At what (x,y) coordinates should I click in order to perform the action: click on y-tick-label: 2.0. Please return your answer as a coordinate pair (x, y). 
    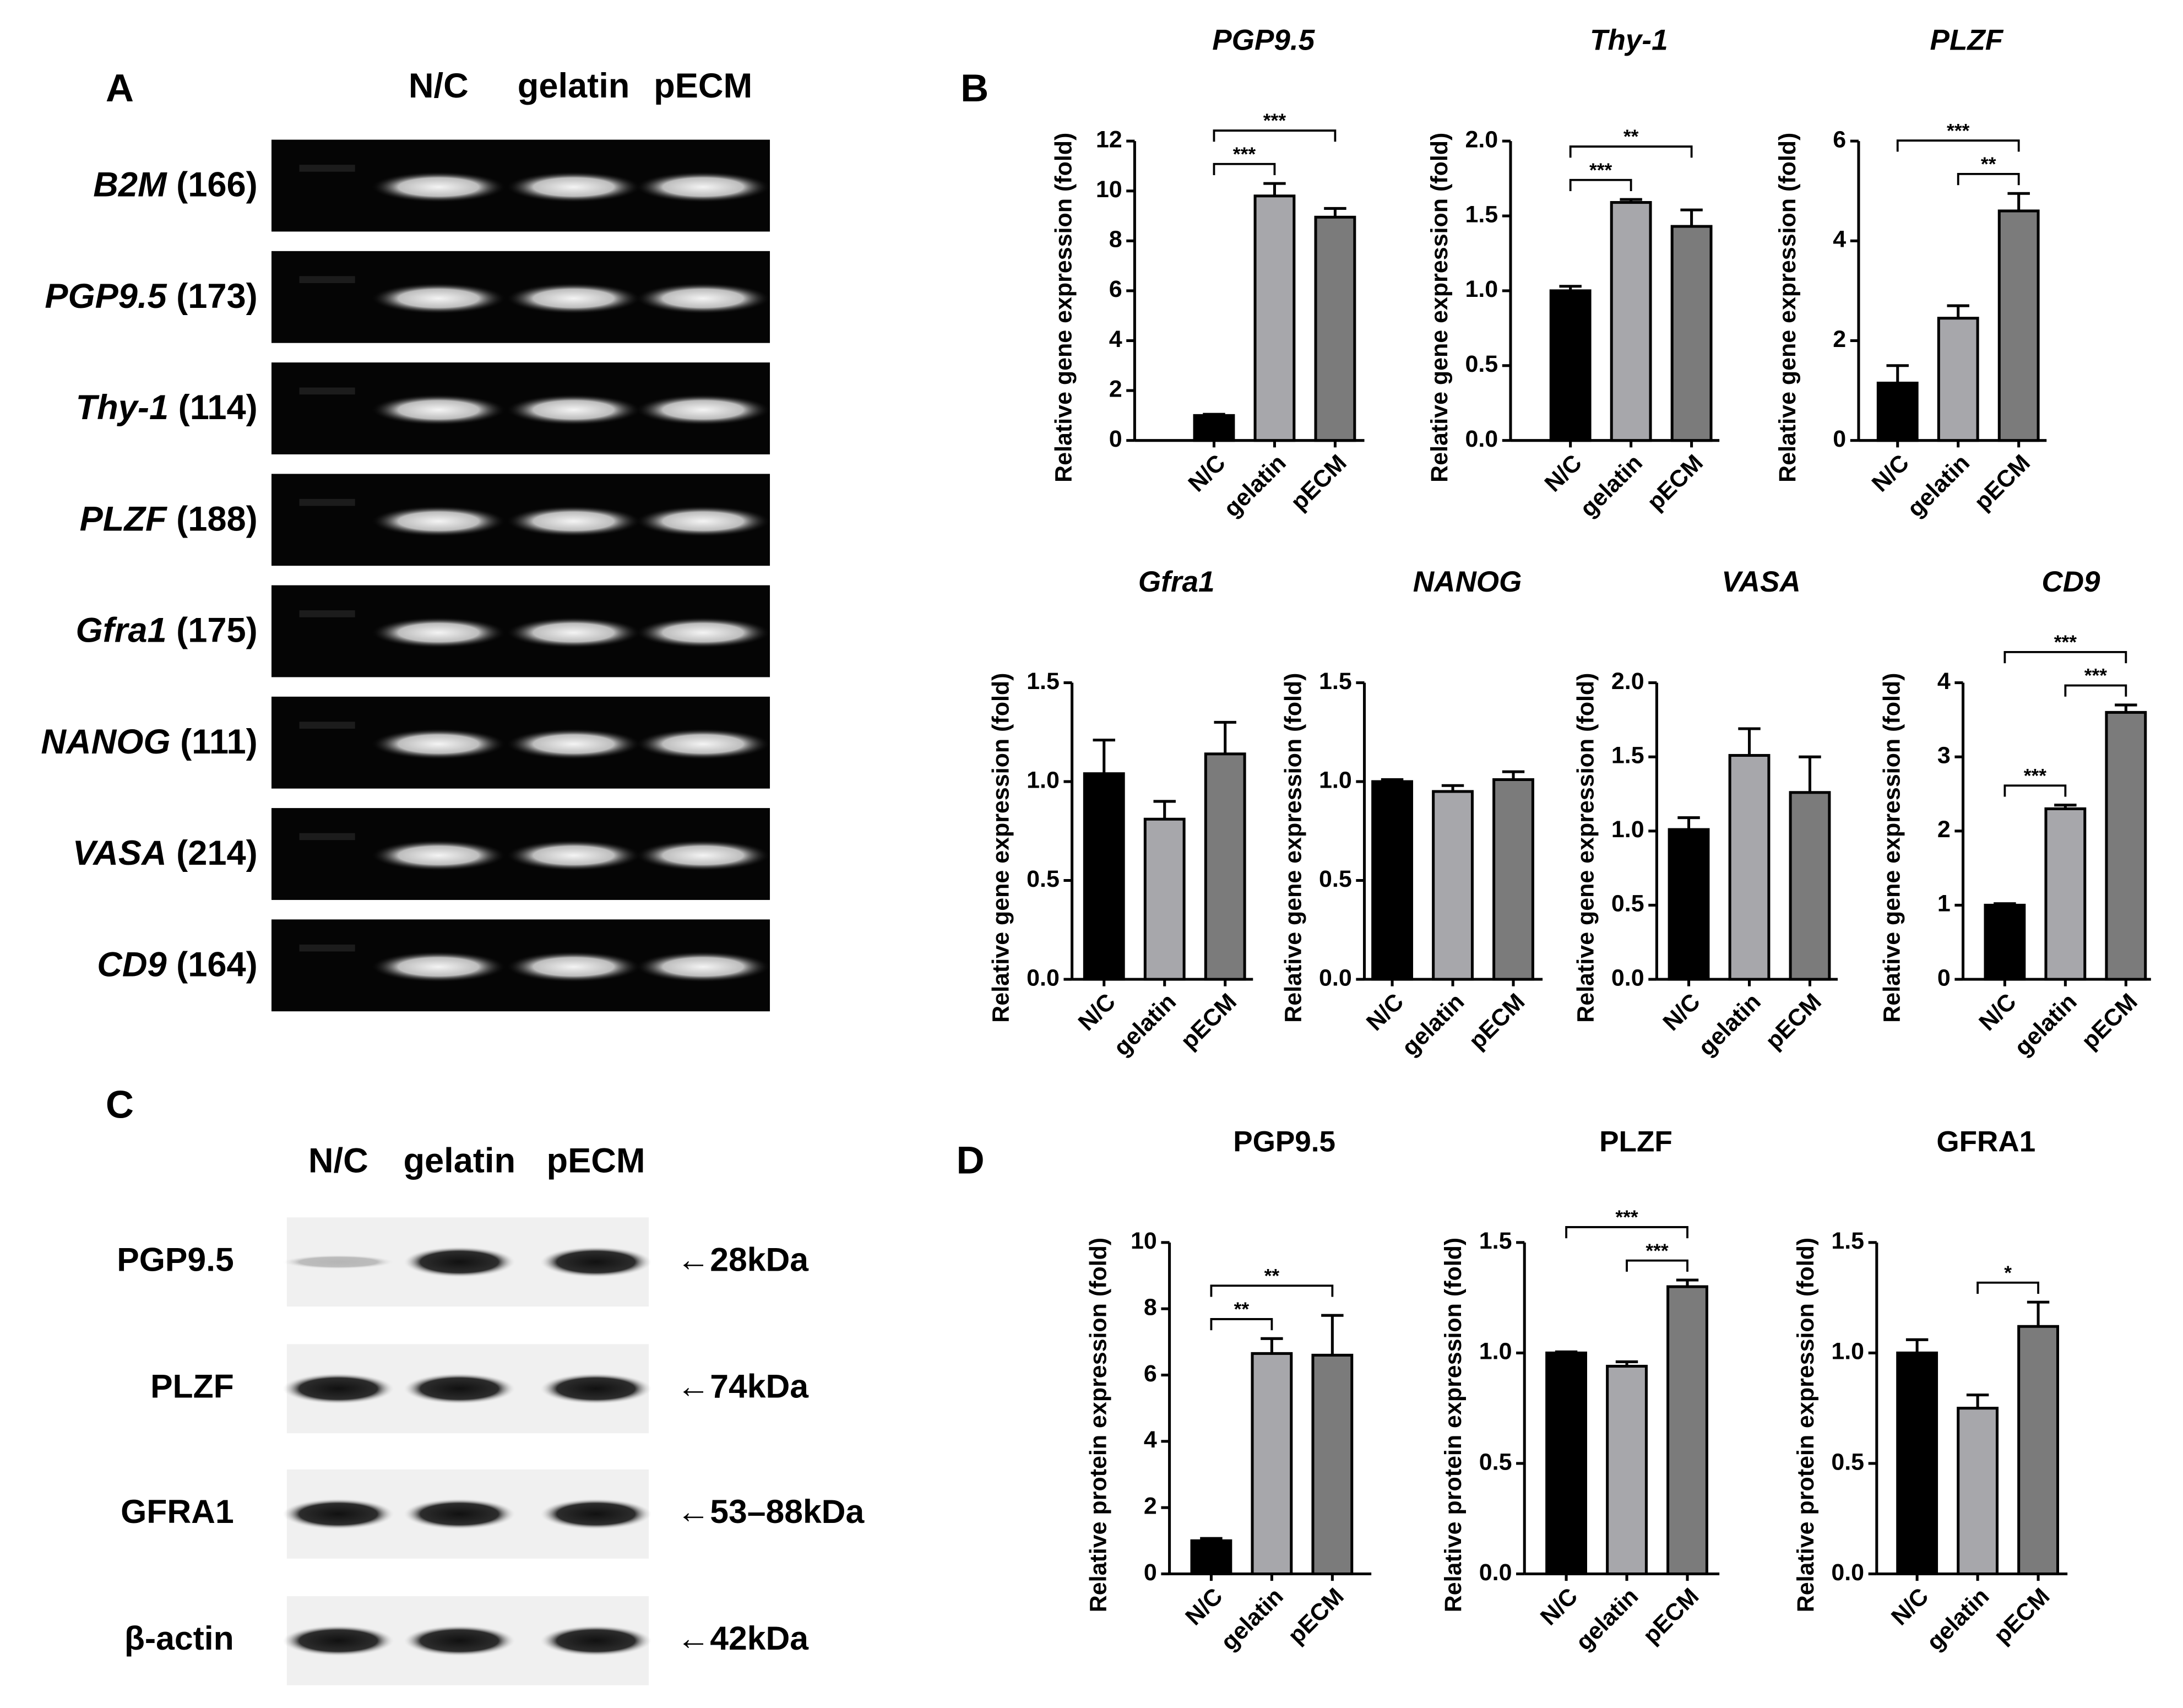
    Looking at the image, I should click on (1628, 681).